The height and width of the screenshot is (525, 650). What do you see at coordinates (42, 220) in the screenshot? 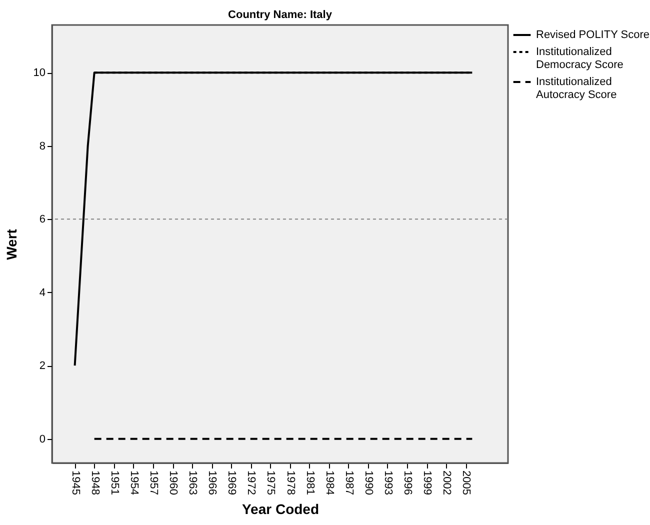
I see `y-tick-label: 6` at bounding box center [42, 220].